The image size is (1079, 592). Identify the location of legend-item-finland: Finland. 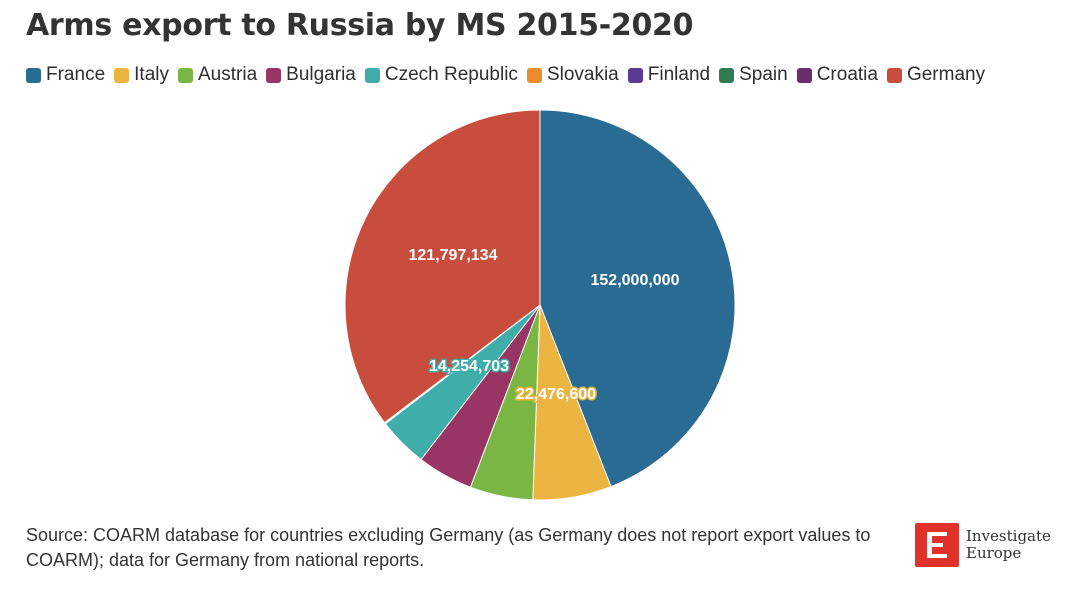
(669, 75).